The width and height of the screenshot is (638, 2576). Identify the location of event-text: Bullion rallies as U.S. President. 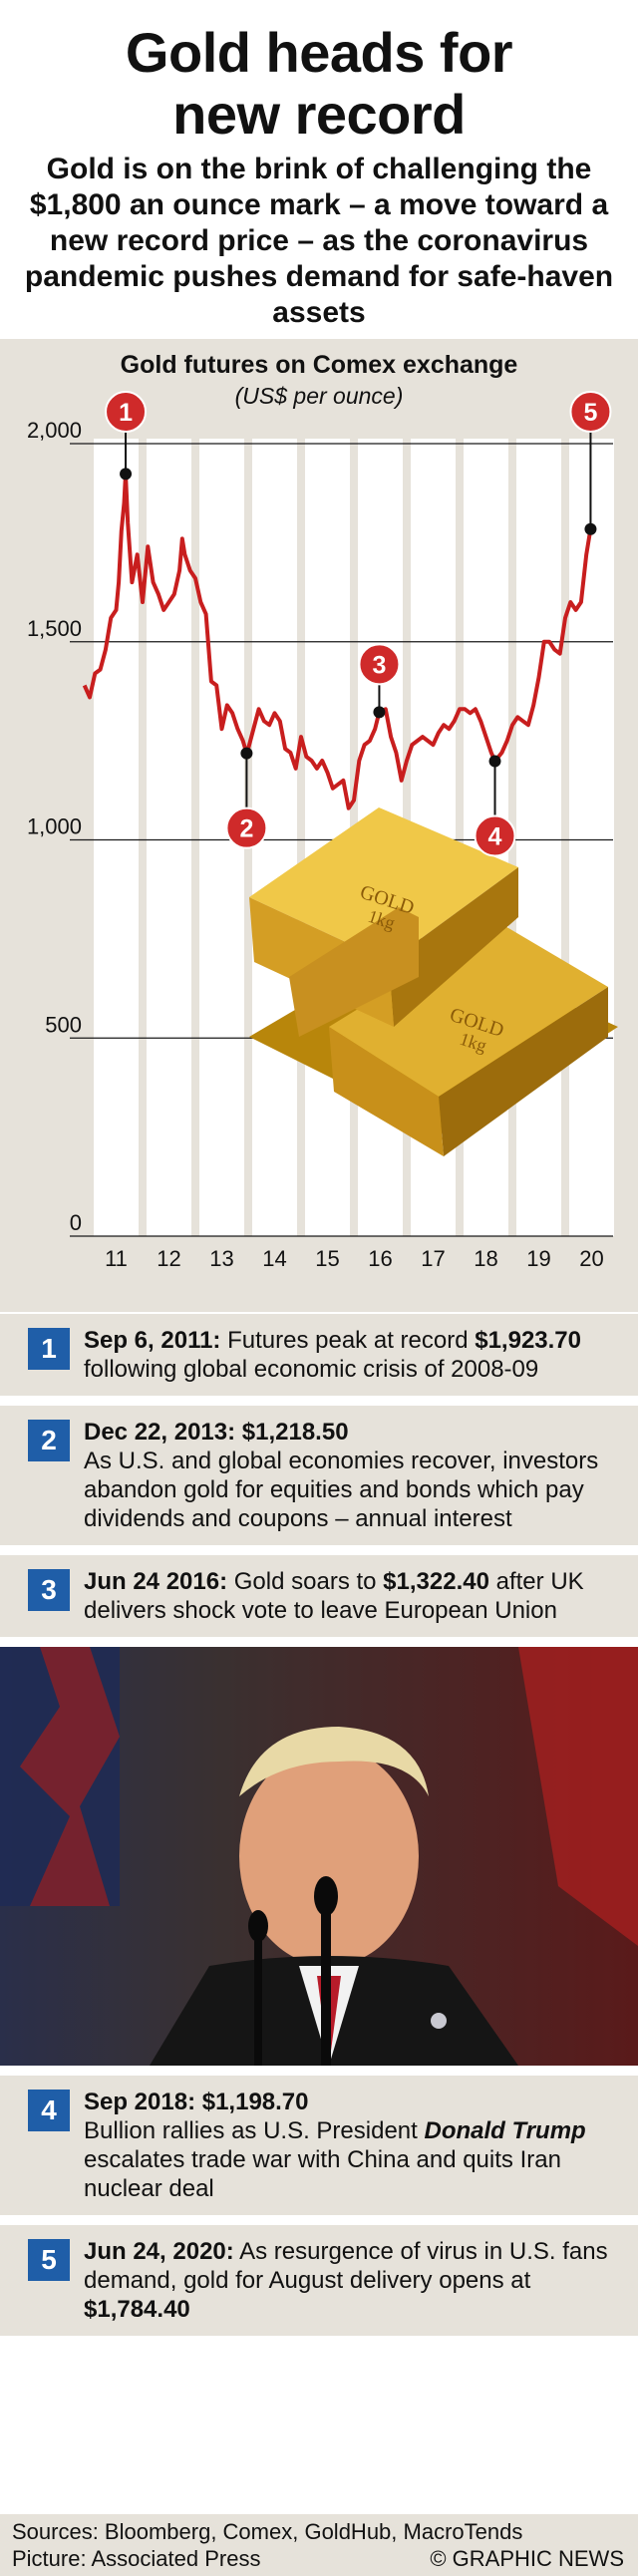
(254, 2130).